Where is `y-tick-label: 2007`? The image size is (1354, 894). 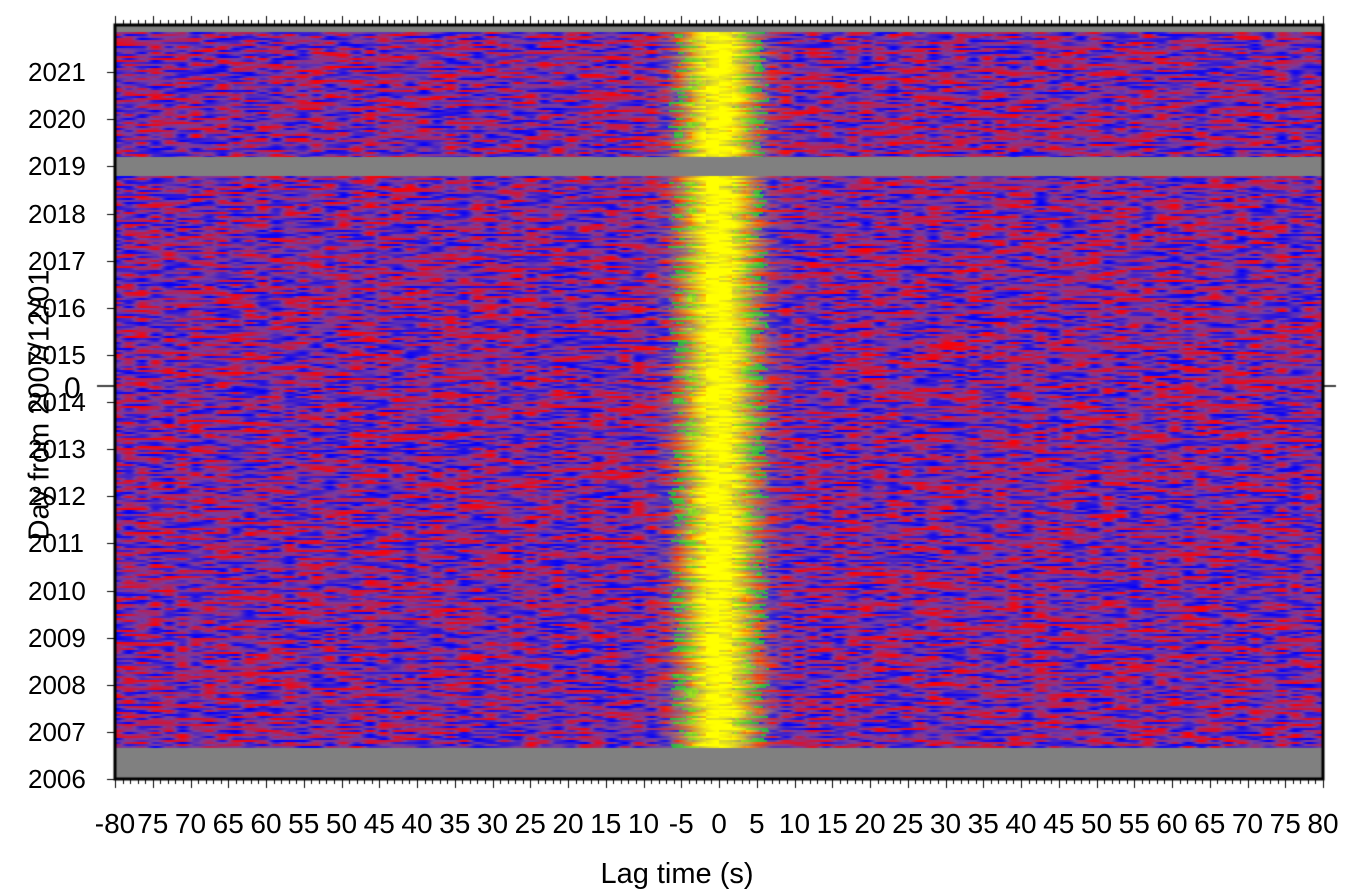 y-tick-label: 2007 is located at coordinates (57, 731).